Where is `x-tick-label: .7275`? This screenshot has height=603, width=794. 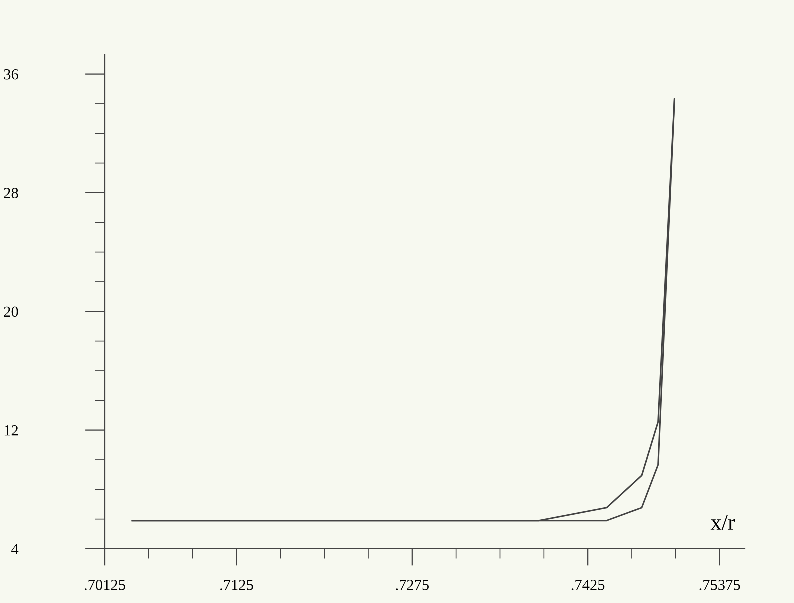 x-tick-label: .7275 is located at coordinates (412, 585).